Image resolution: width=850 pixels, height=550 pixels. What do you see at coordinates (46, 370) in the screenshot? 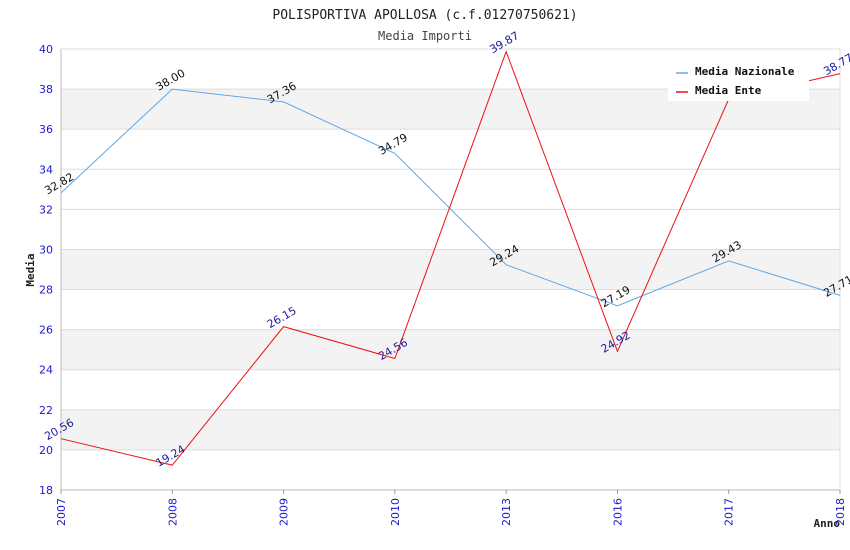
I see `y-tick-label: 24` at bounding box center [46, 370].